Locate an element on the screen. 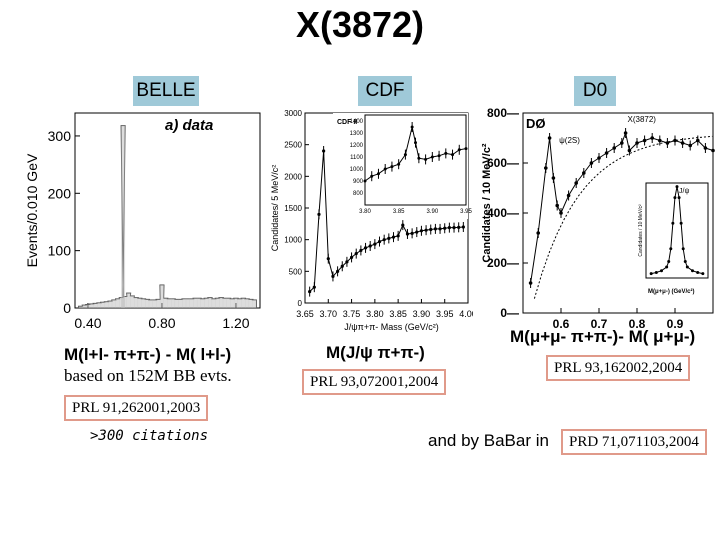 The height and width of the screenshot is (540, 720). cdf-x-tick-label: 3.70 is located at coordinates (329, 314).